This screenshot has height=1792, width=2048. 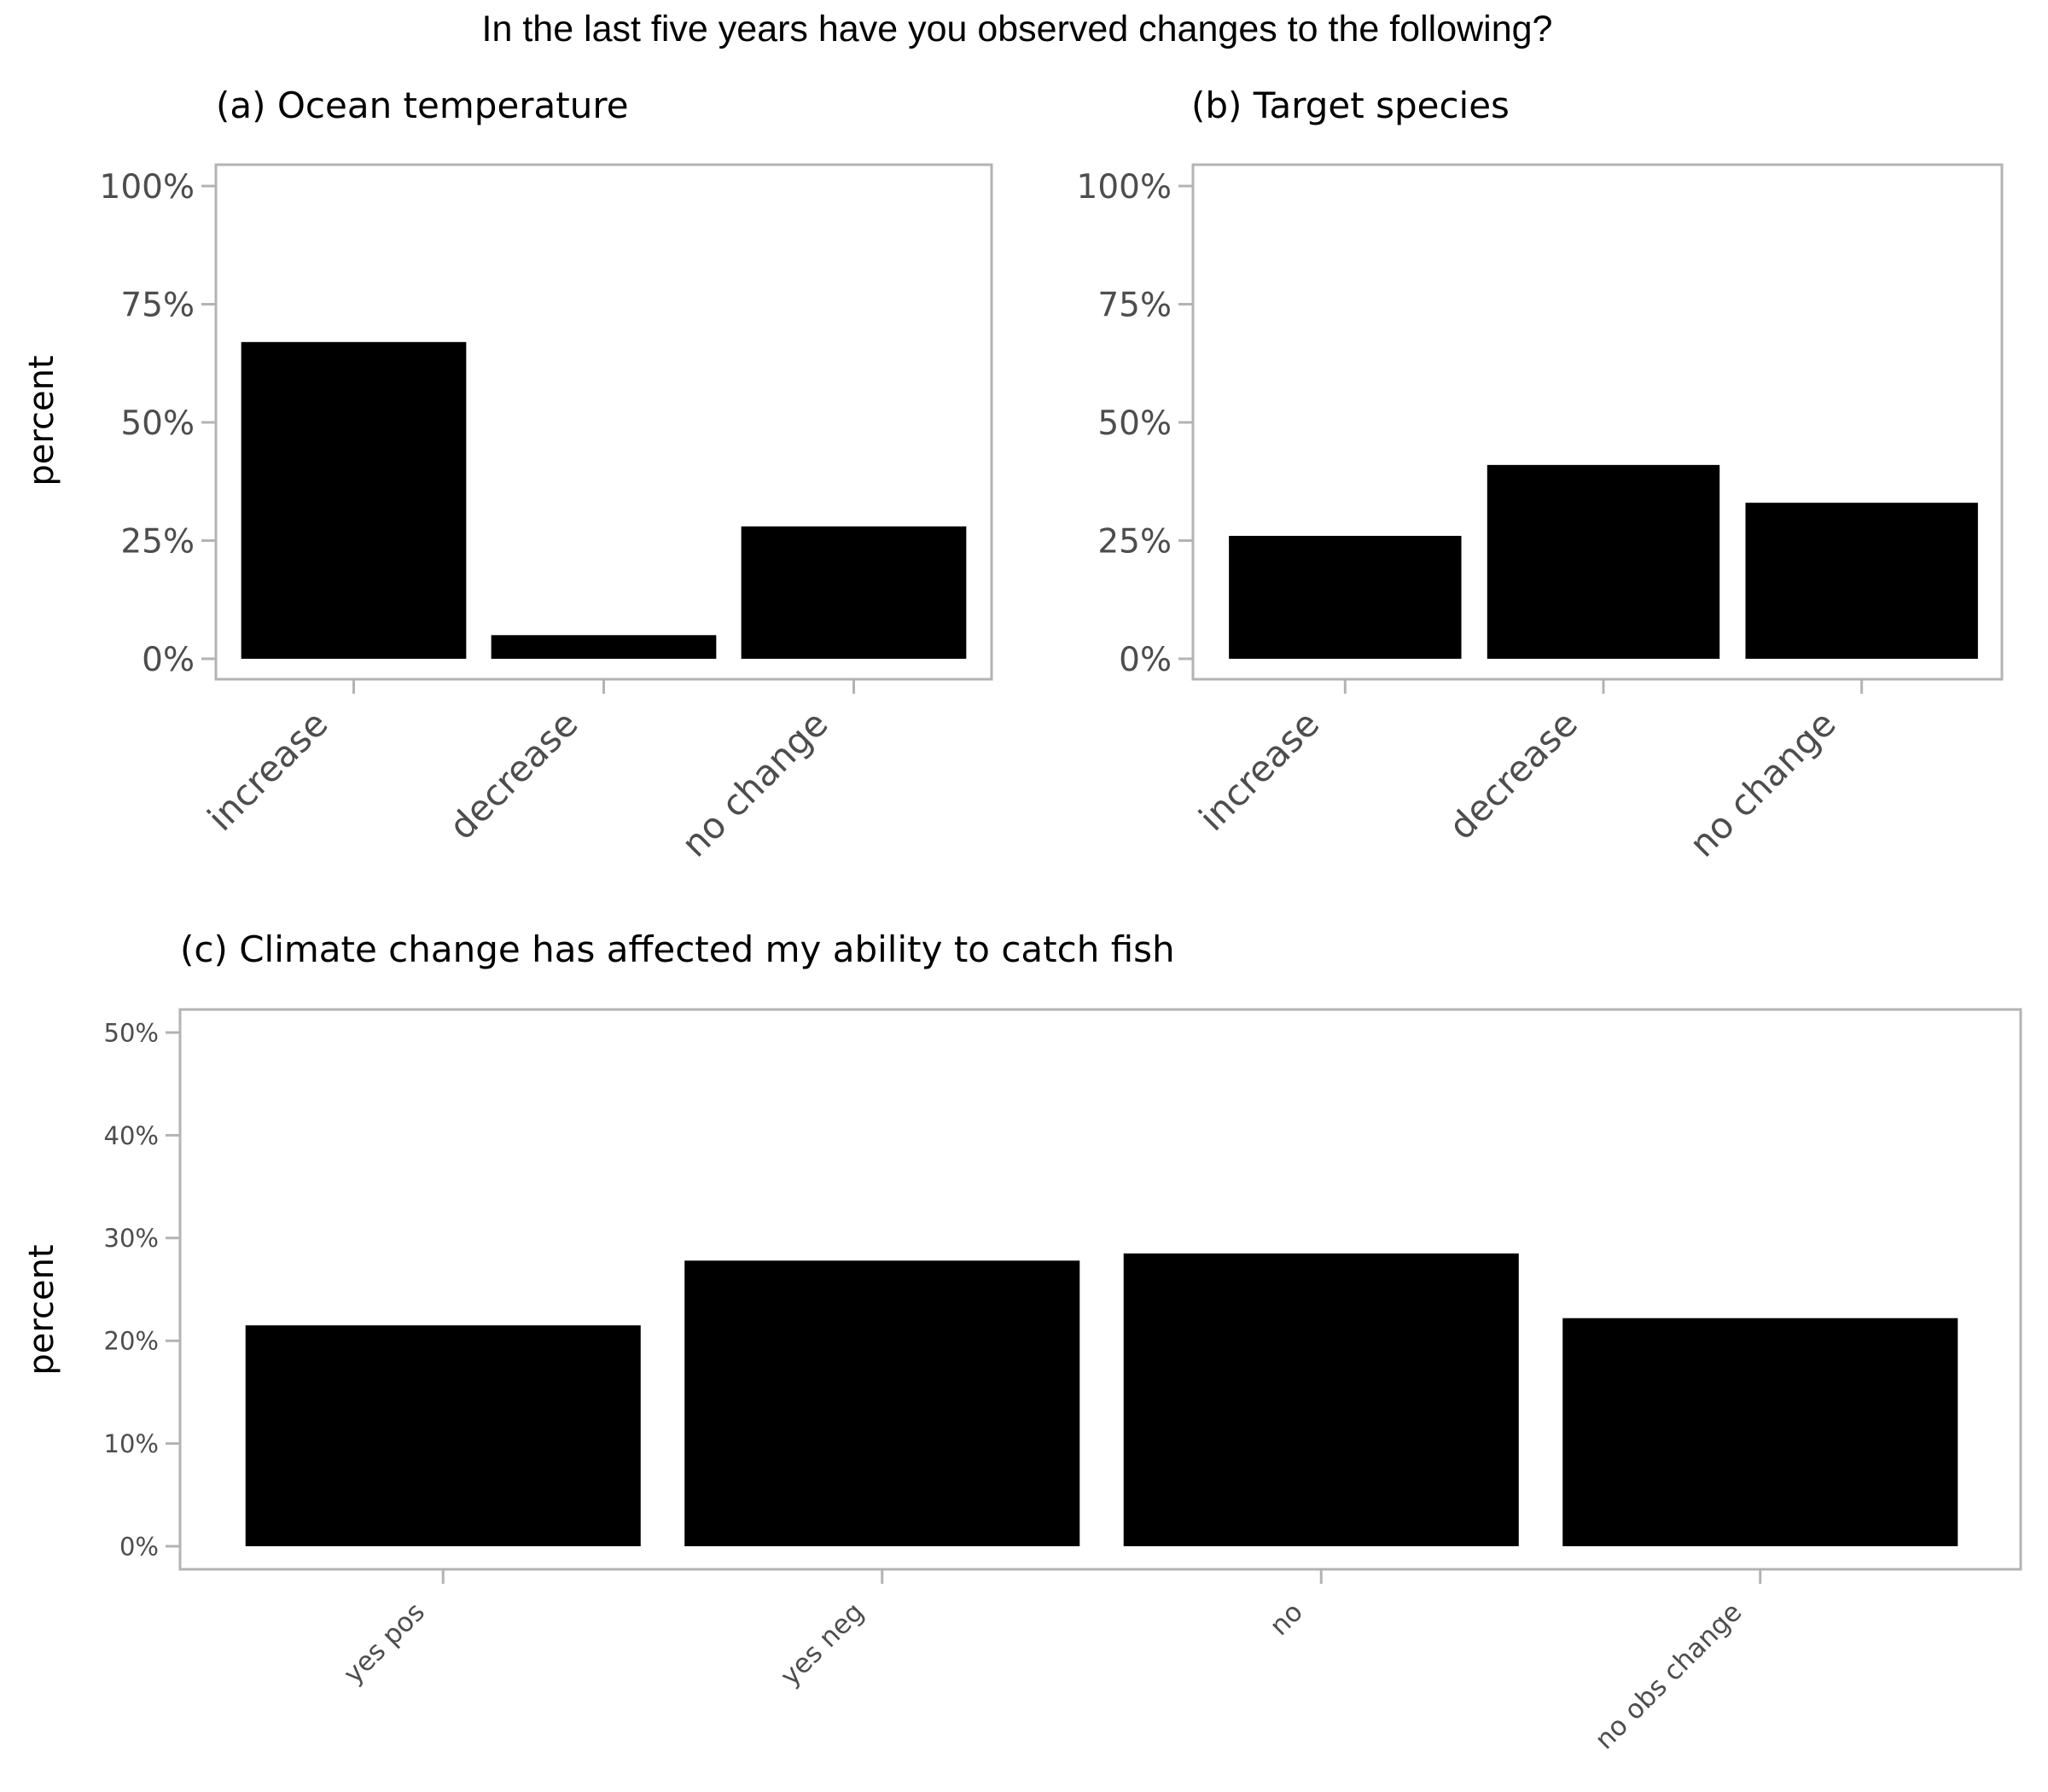 What do you see at coordinates (131, 1135) in the screenshot?
I see `y-tick-label: 40%` at bounding box center [131, 1135].